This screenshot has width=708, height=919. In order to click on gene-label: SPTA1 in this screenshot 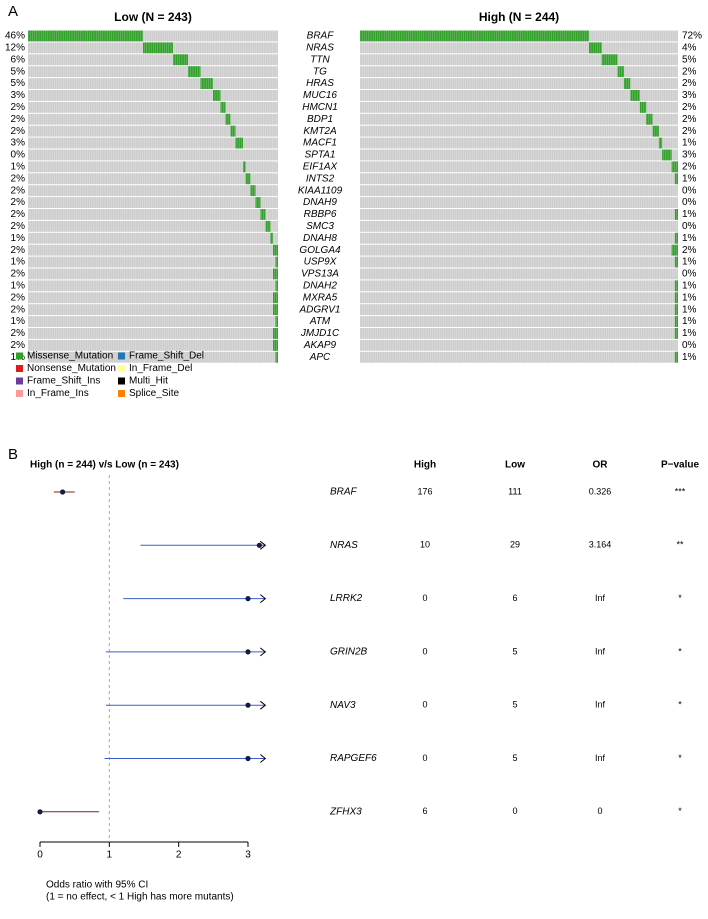, I will do `click(320, 155)`.